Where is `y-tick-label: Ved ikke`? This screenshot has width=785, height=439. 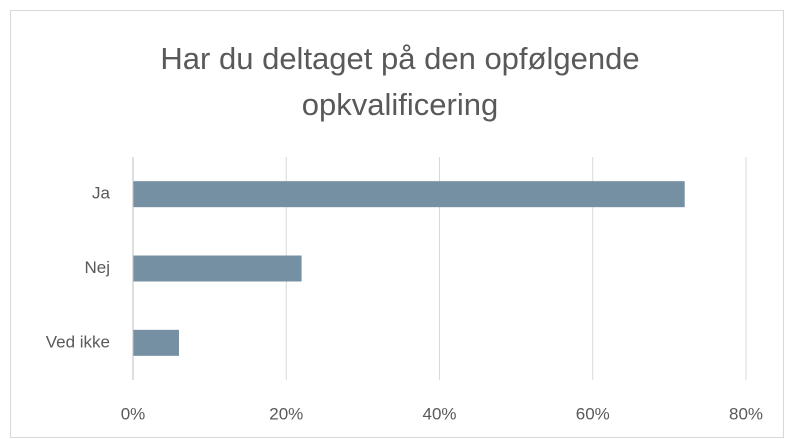
y-tick-label: Ved ikke is located at coordinates (78, 341).